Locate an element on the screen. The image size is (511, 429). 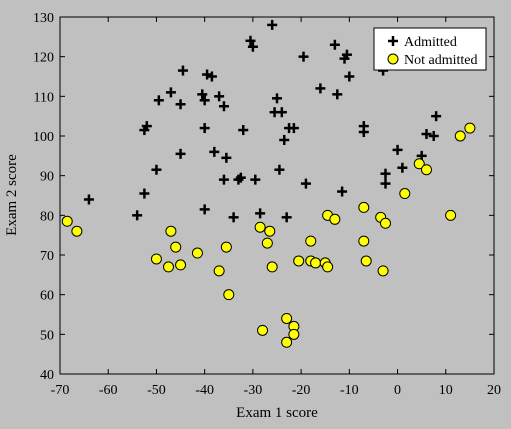
y-tick-label: 40 is located at coordinates (47, 375).